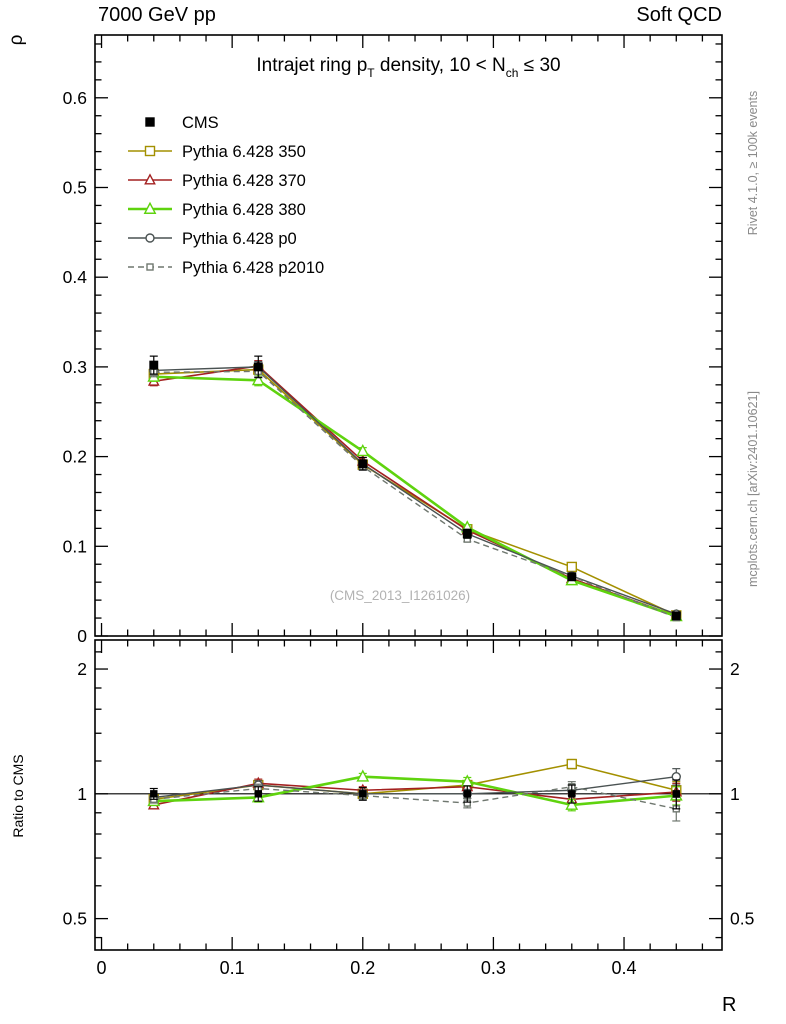 The image size is (786, 1024). I want to click on y-tick-label-main: 0.4, so click(75, 277).